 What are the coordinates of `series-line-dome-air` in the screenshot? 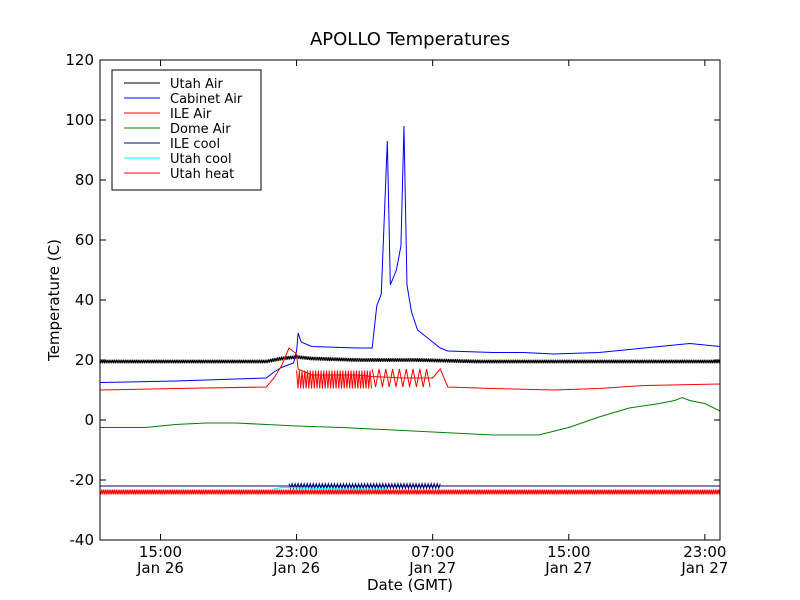 It's located at (410, 416).